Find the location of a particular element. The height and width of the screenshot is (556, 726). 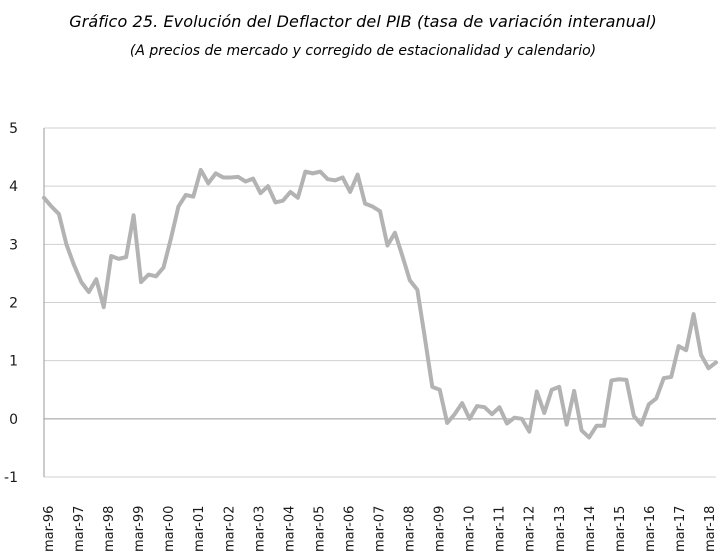

x-tick-label: mar-98 is located at coordinates (109, 529).